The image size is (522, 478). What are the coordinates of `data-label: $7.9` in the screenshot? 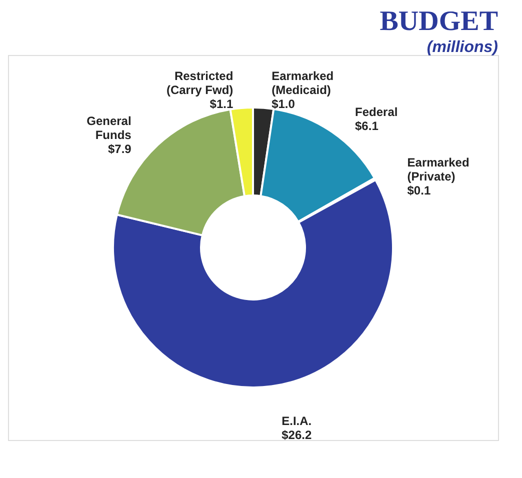 It's located at (120, 149).